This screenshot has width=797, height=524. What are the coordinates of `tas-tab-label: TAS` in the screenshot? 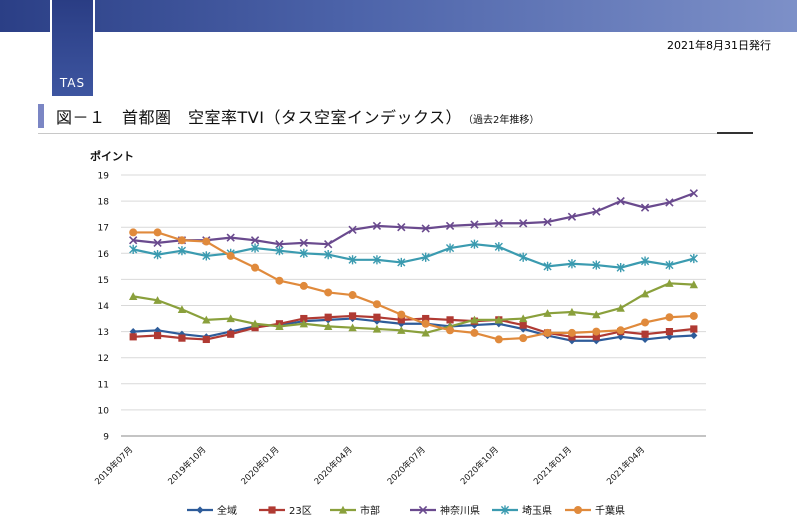 It's located at (72, 83).